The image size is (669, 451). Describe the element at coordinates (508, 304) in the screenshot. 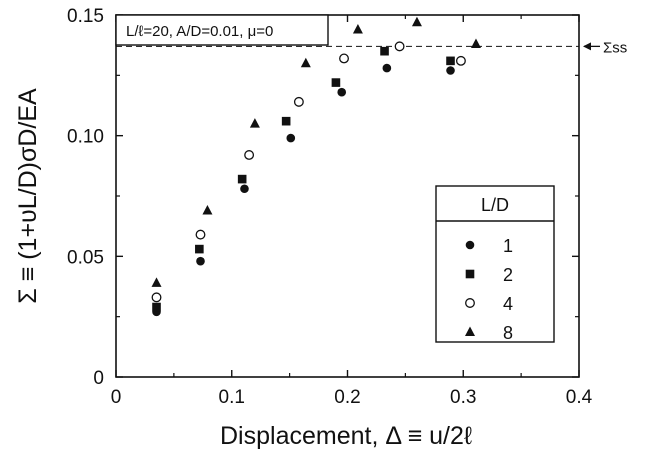

I see `legend-label-4: 4` at that location.